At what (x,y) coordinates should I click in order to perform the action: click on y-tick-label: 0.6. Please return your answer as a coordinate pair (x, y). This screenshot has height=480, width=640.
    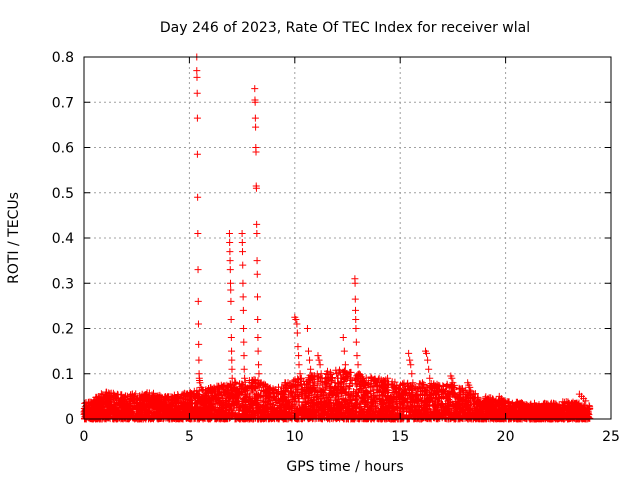
    Looking at the image, I should click on (63, 149).